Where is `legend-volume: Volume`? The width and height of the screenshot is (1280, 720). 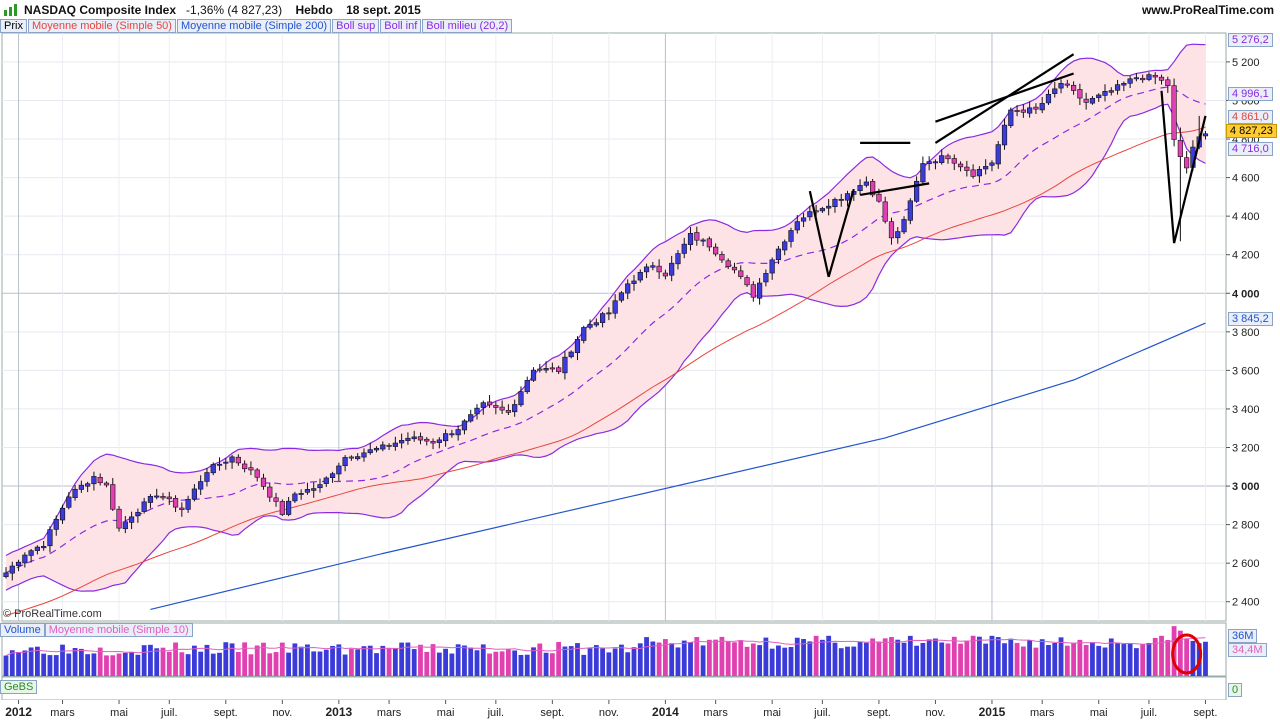 legend-volume: Volume is located at coordinates (22, 630).